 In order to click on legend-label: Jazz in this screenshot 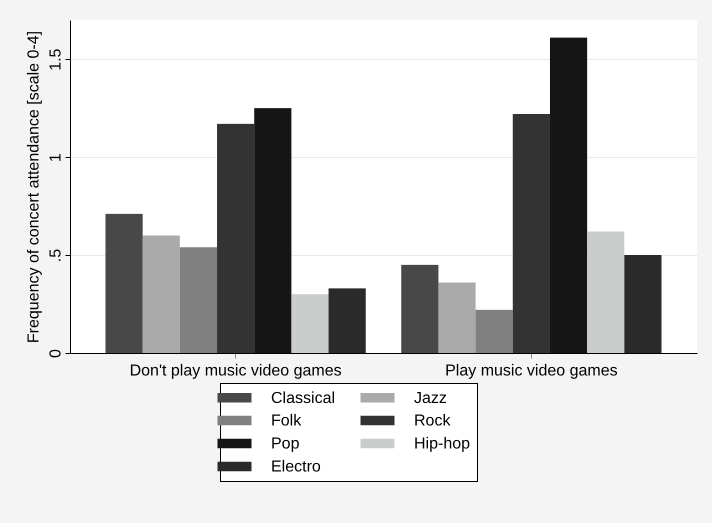, I will do `click(430, 398)`.